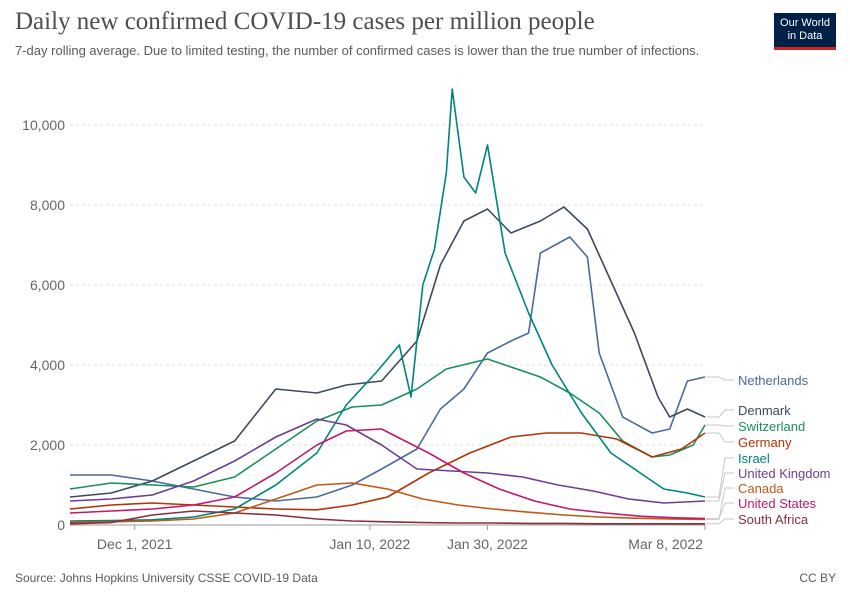 This screenshot has width=850, height=600. I want to click on x-tick-label: Dec 1, 2021, so click(135, 544).